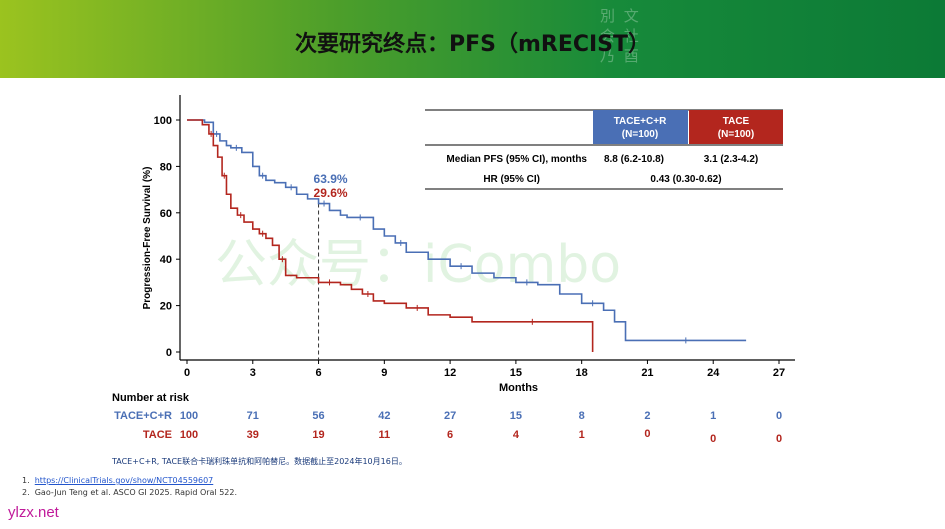  I want to click on x-tick-label: 9, so click(384, 373).